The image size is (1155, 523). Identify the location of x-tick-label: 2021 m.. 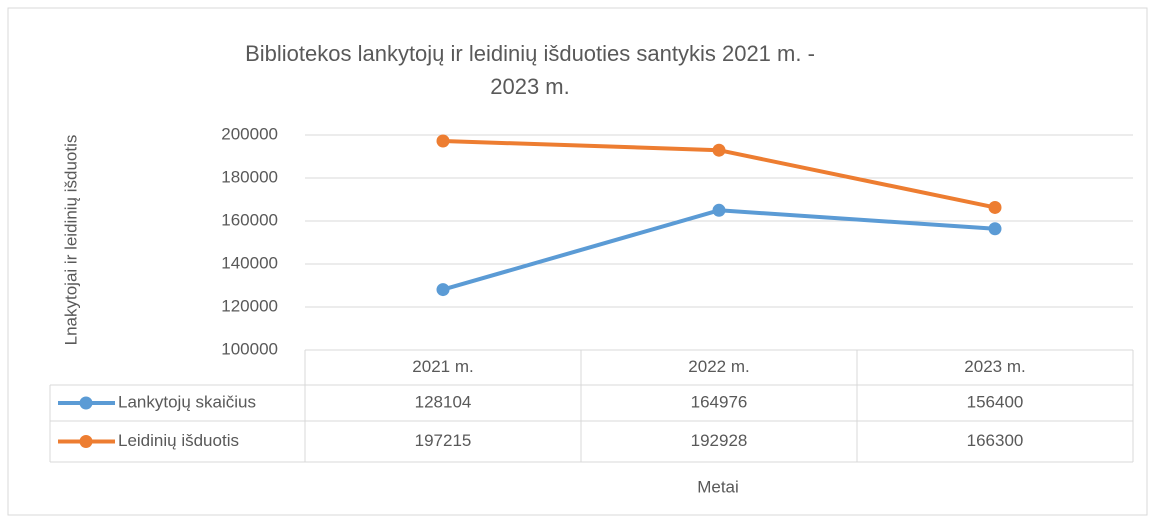
(442, 366).